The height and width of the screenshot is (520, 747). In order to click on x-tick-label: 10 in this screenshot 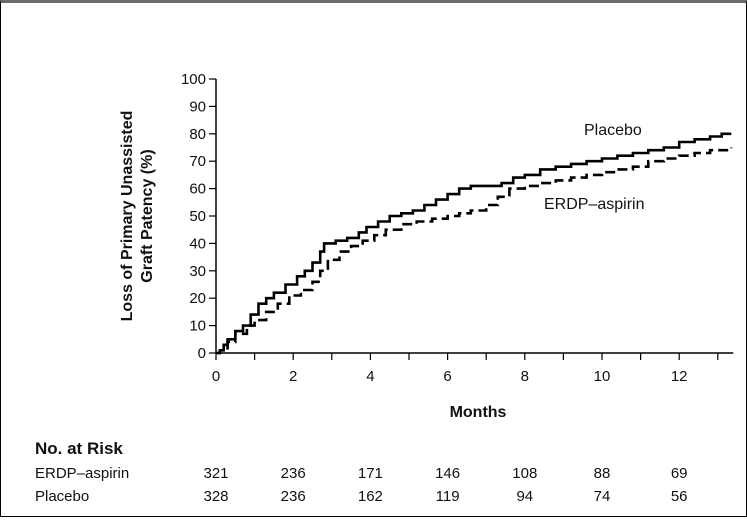, I will do `click(602, 376)`.